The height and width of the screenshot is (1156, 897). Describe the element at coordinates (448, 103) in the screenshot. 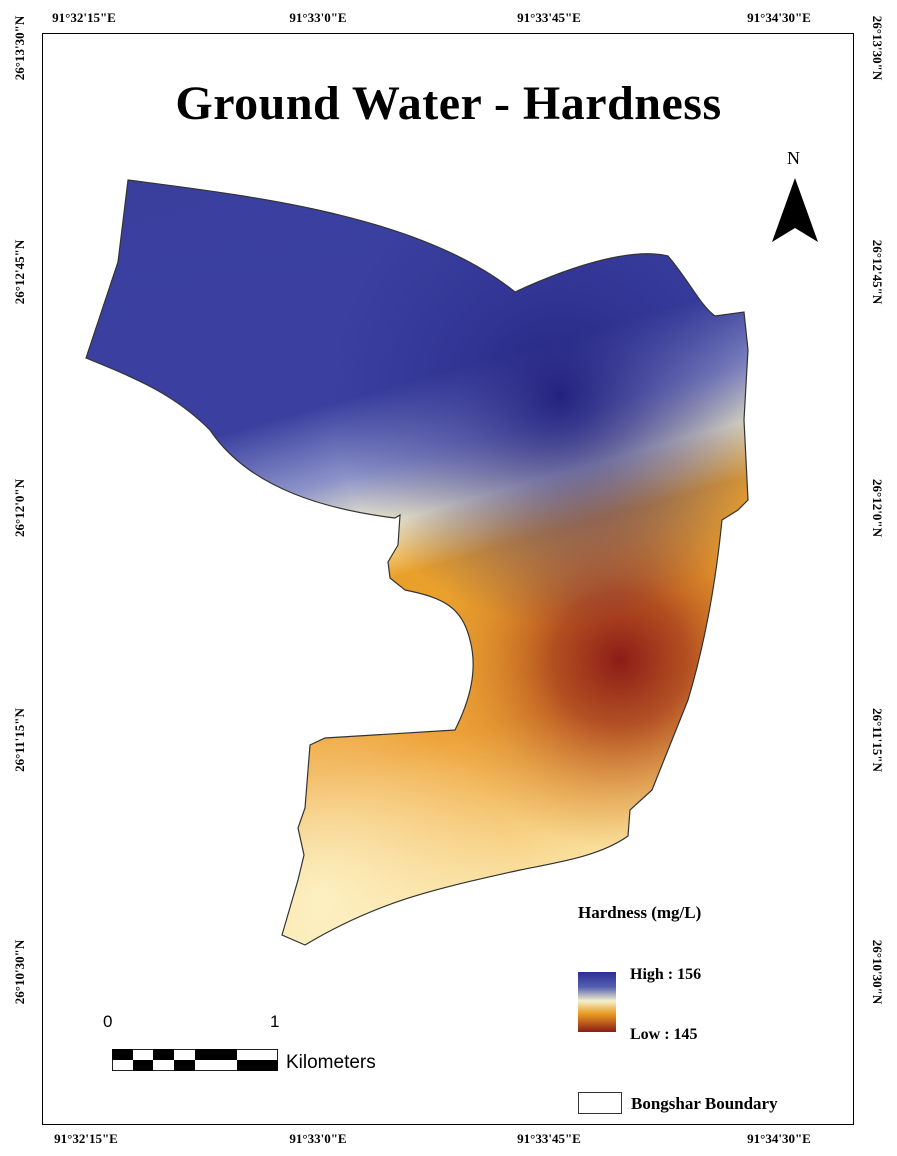

I see `map-title: Ground Water - Hardness` at that location.